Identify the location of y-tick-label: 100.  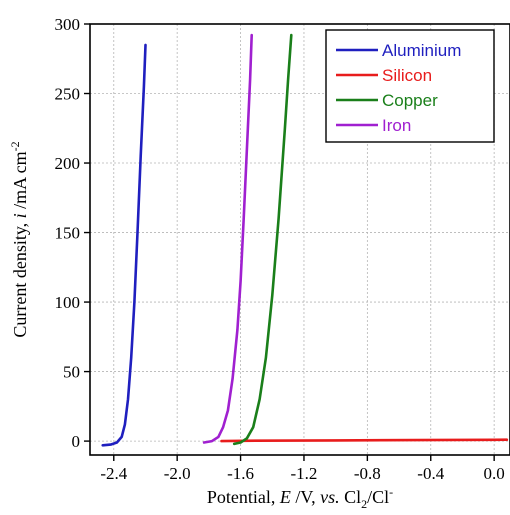
(68, 302).